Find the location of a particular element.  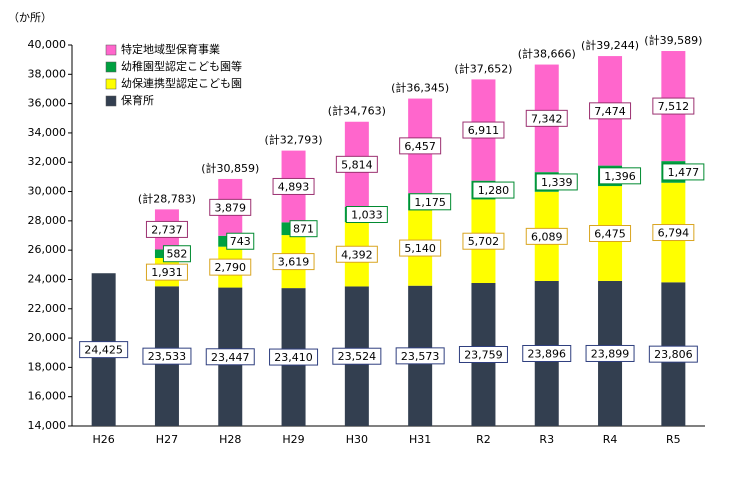

value-label: 1,280 is located at coordinates (494, 190).